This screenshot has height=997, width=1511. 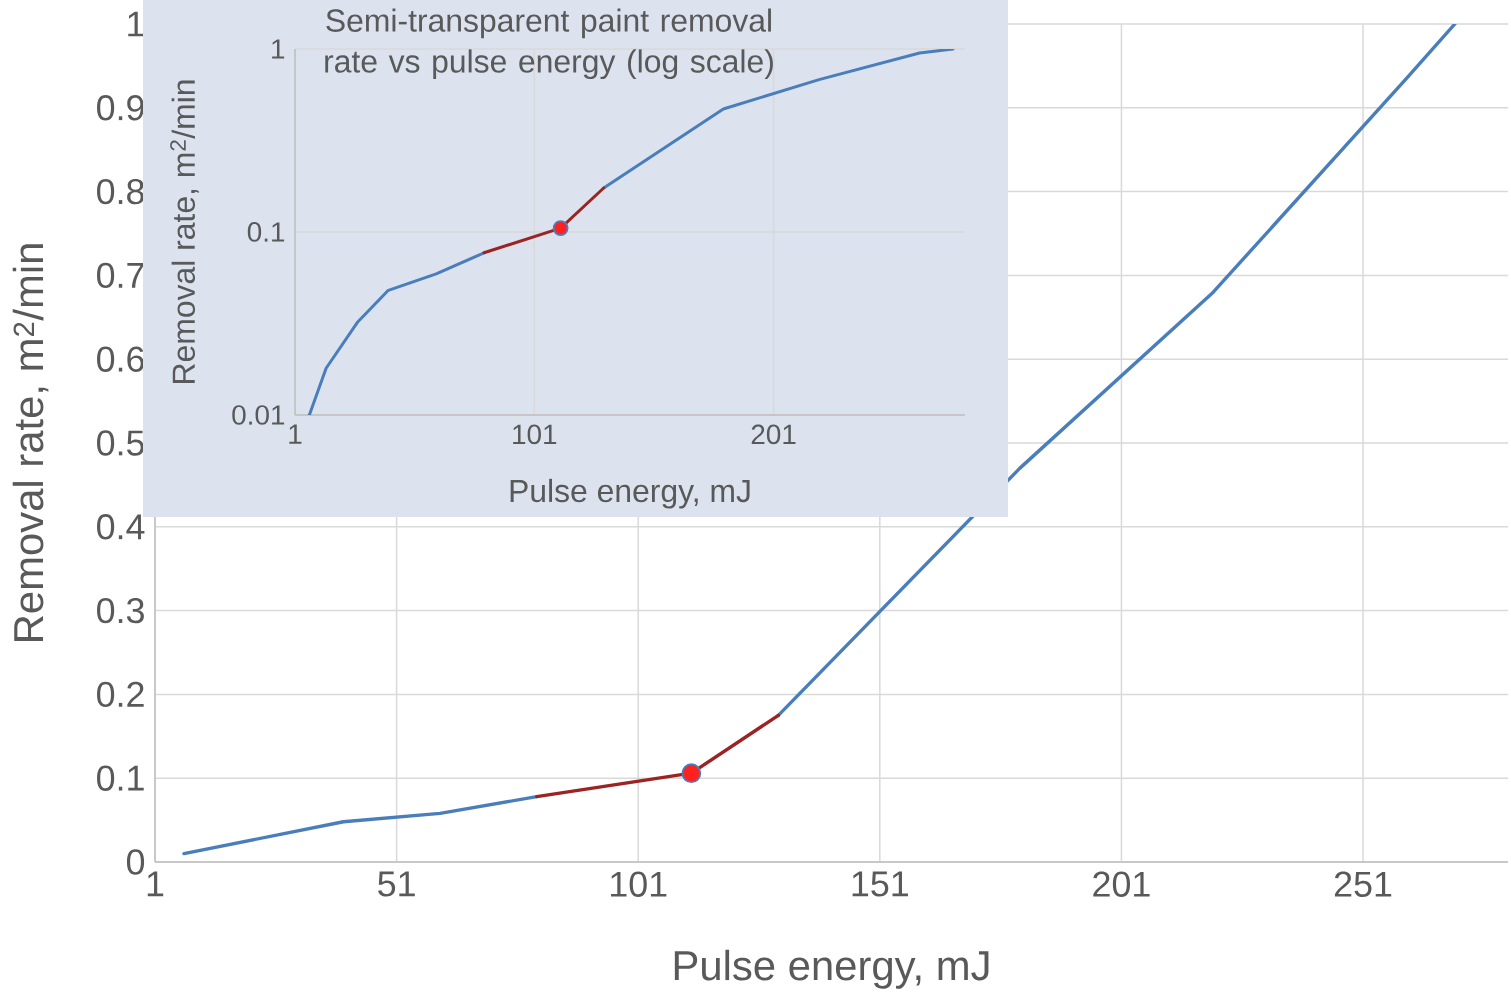 What do you see at coordinates (120, 275) in the screenshot?
I see `y-tick-label: 0.7` at bounding box center [120, 275].